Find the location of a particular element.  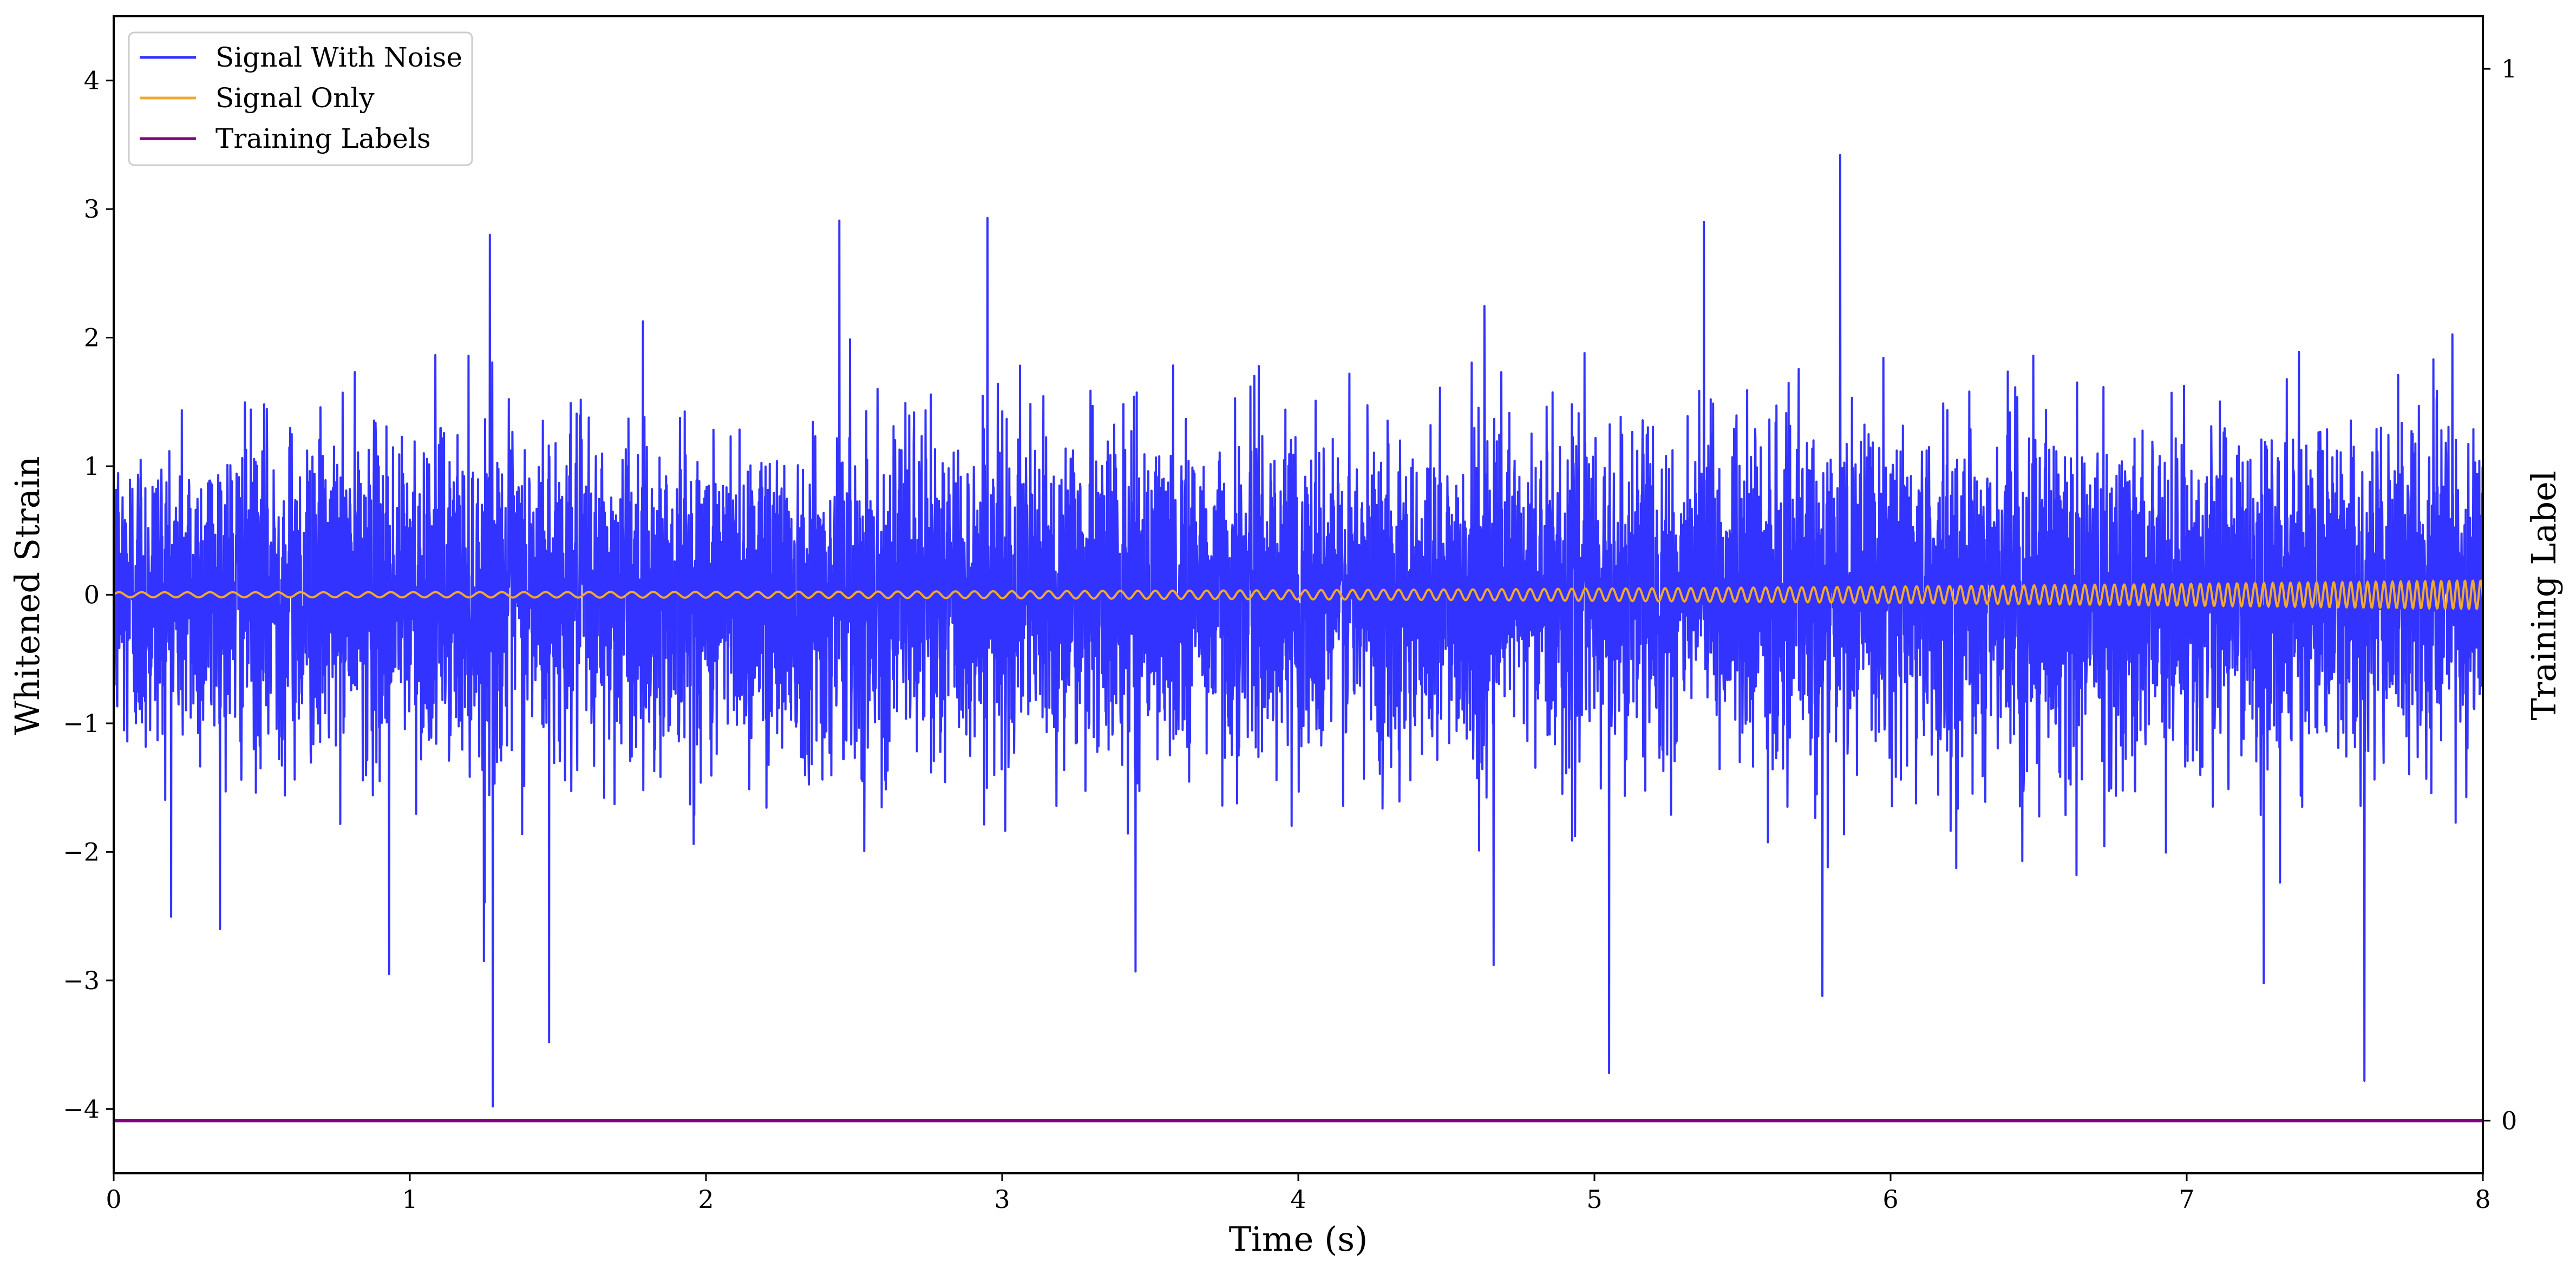

x-tick-label: 3 is located at coordinates (1002, 1199).